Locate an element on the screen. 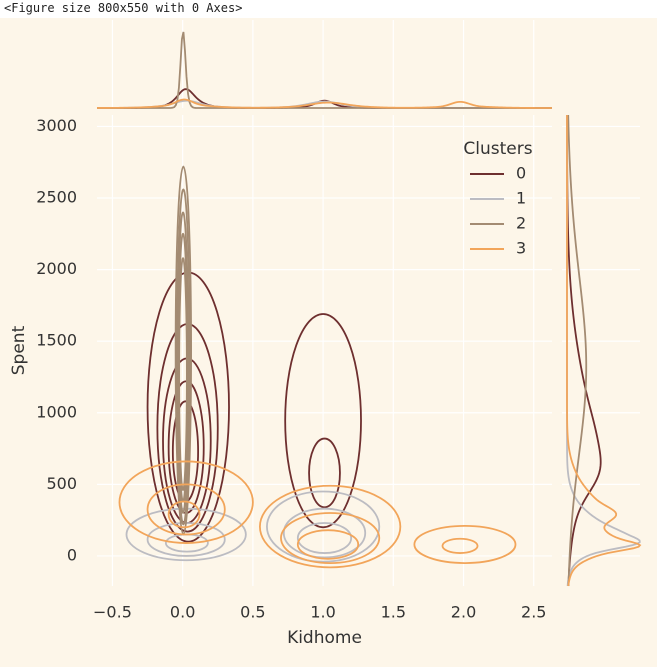  x-tick-label: 1.0 is located at coordinates (322, 612).